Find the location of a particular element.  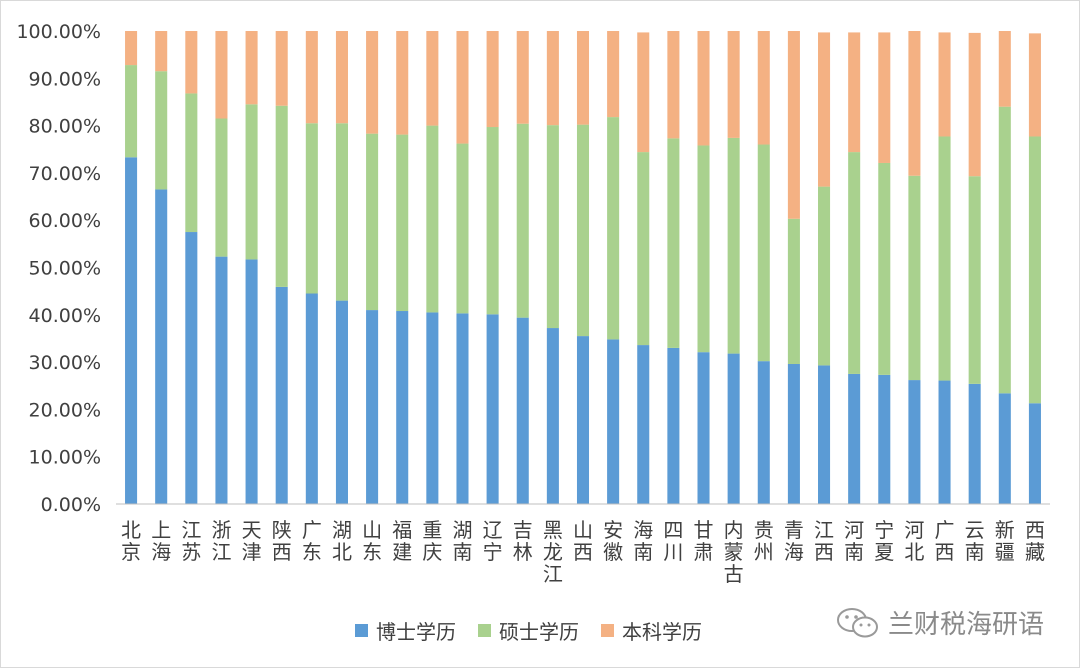

x-tick-label: 南 is located at coordinates (462, 552).